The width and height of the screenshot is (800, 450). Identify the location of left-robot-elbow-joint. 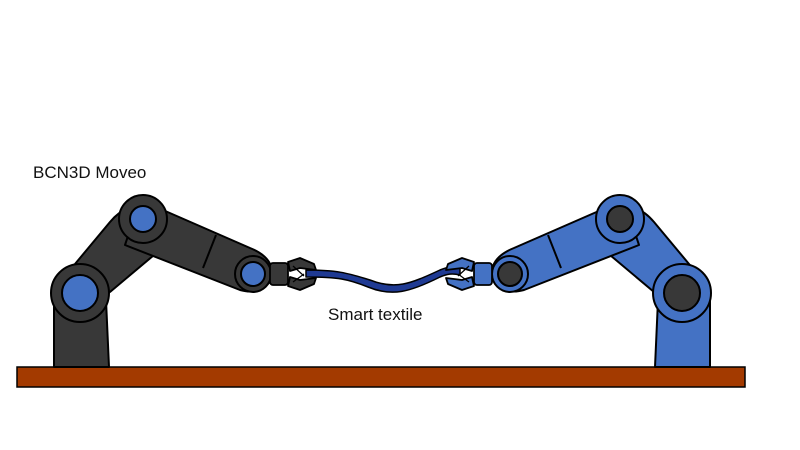
(143, 219).